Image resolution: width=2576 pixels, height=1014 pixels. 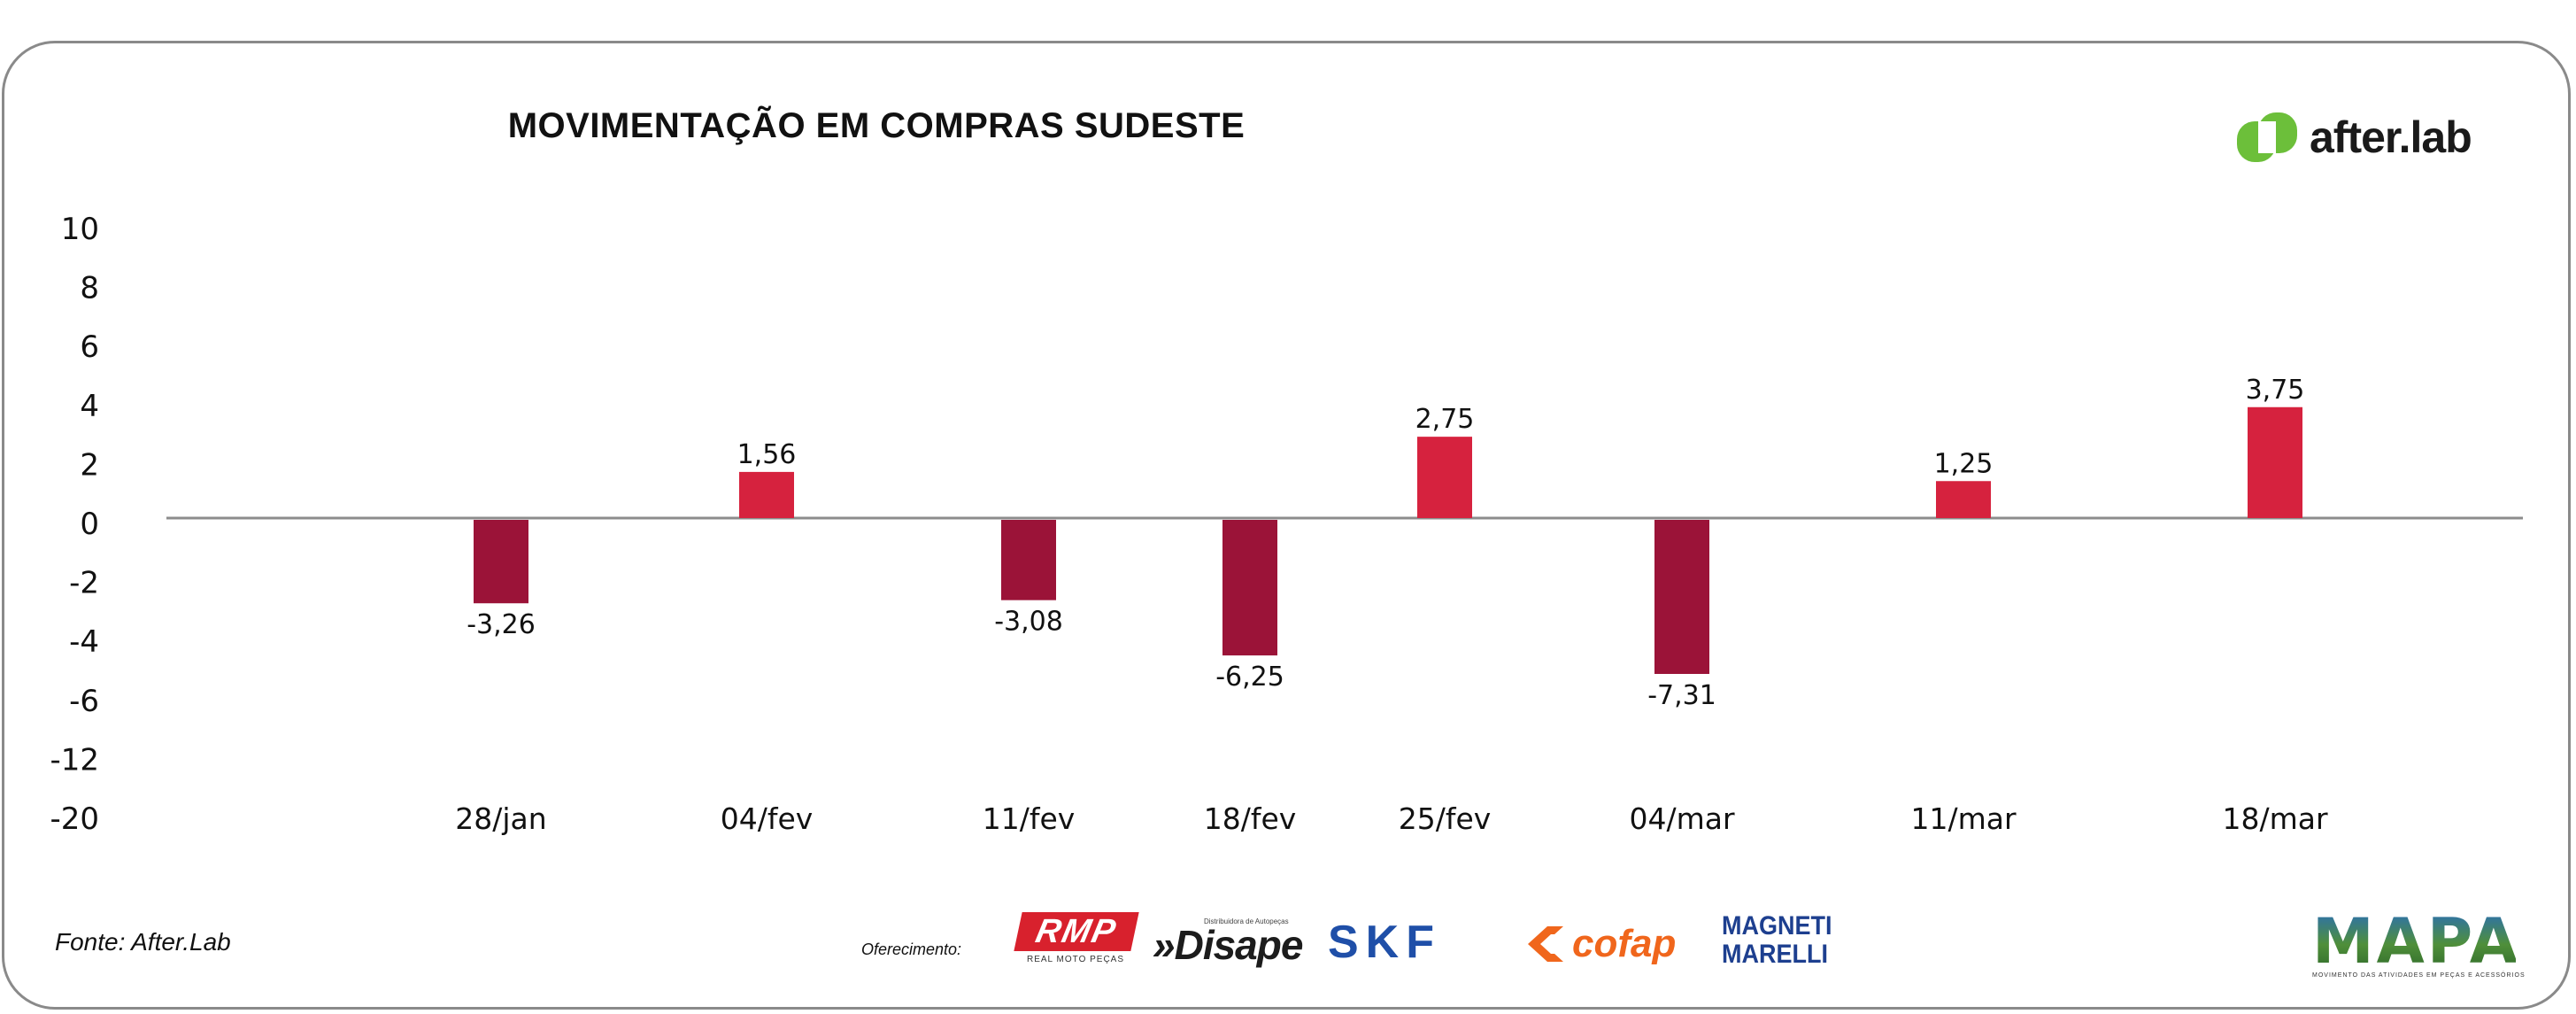 I want to click on y-tick-label: 0, so click(x=89, y=524).